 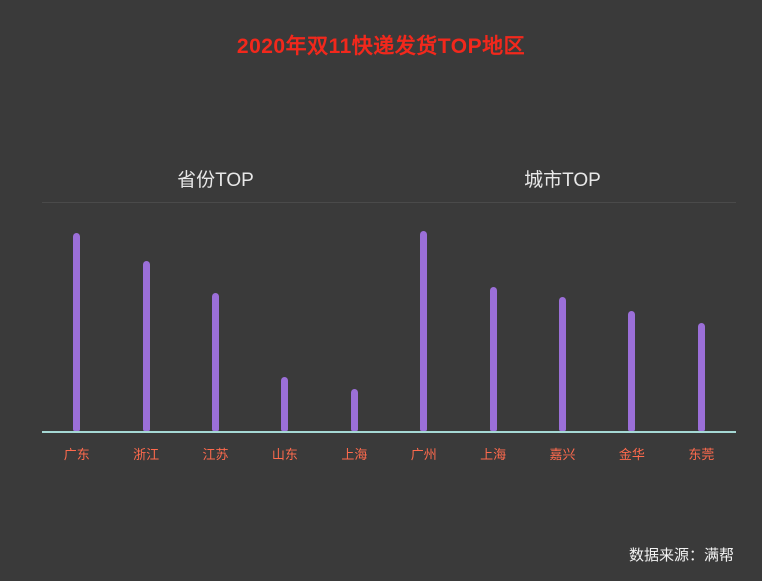 I want to click on page-title: 2020年双11快递发货TOP地区, so click(x=381, y=46).